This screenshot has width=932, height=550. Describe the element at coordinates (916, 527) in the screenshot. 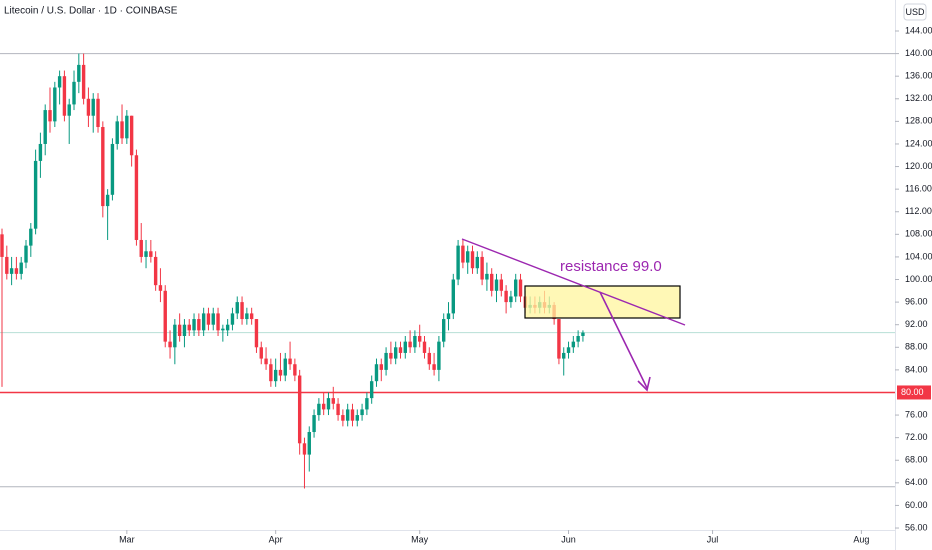

I see `y-tick-label: 56.00` at that location.